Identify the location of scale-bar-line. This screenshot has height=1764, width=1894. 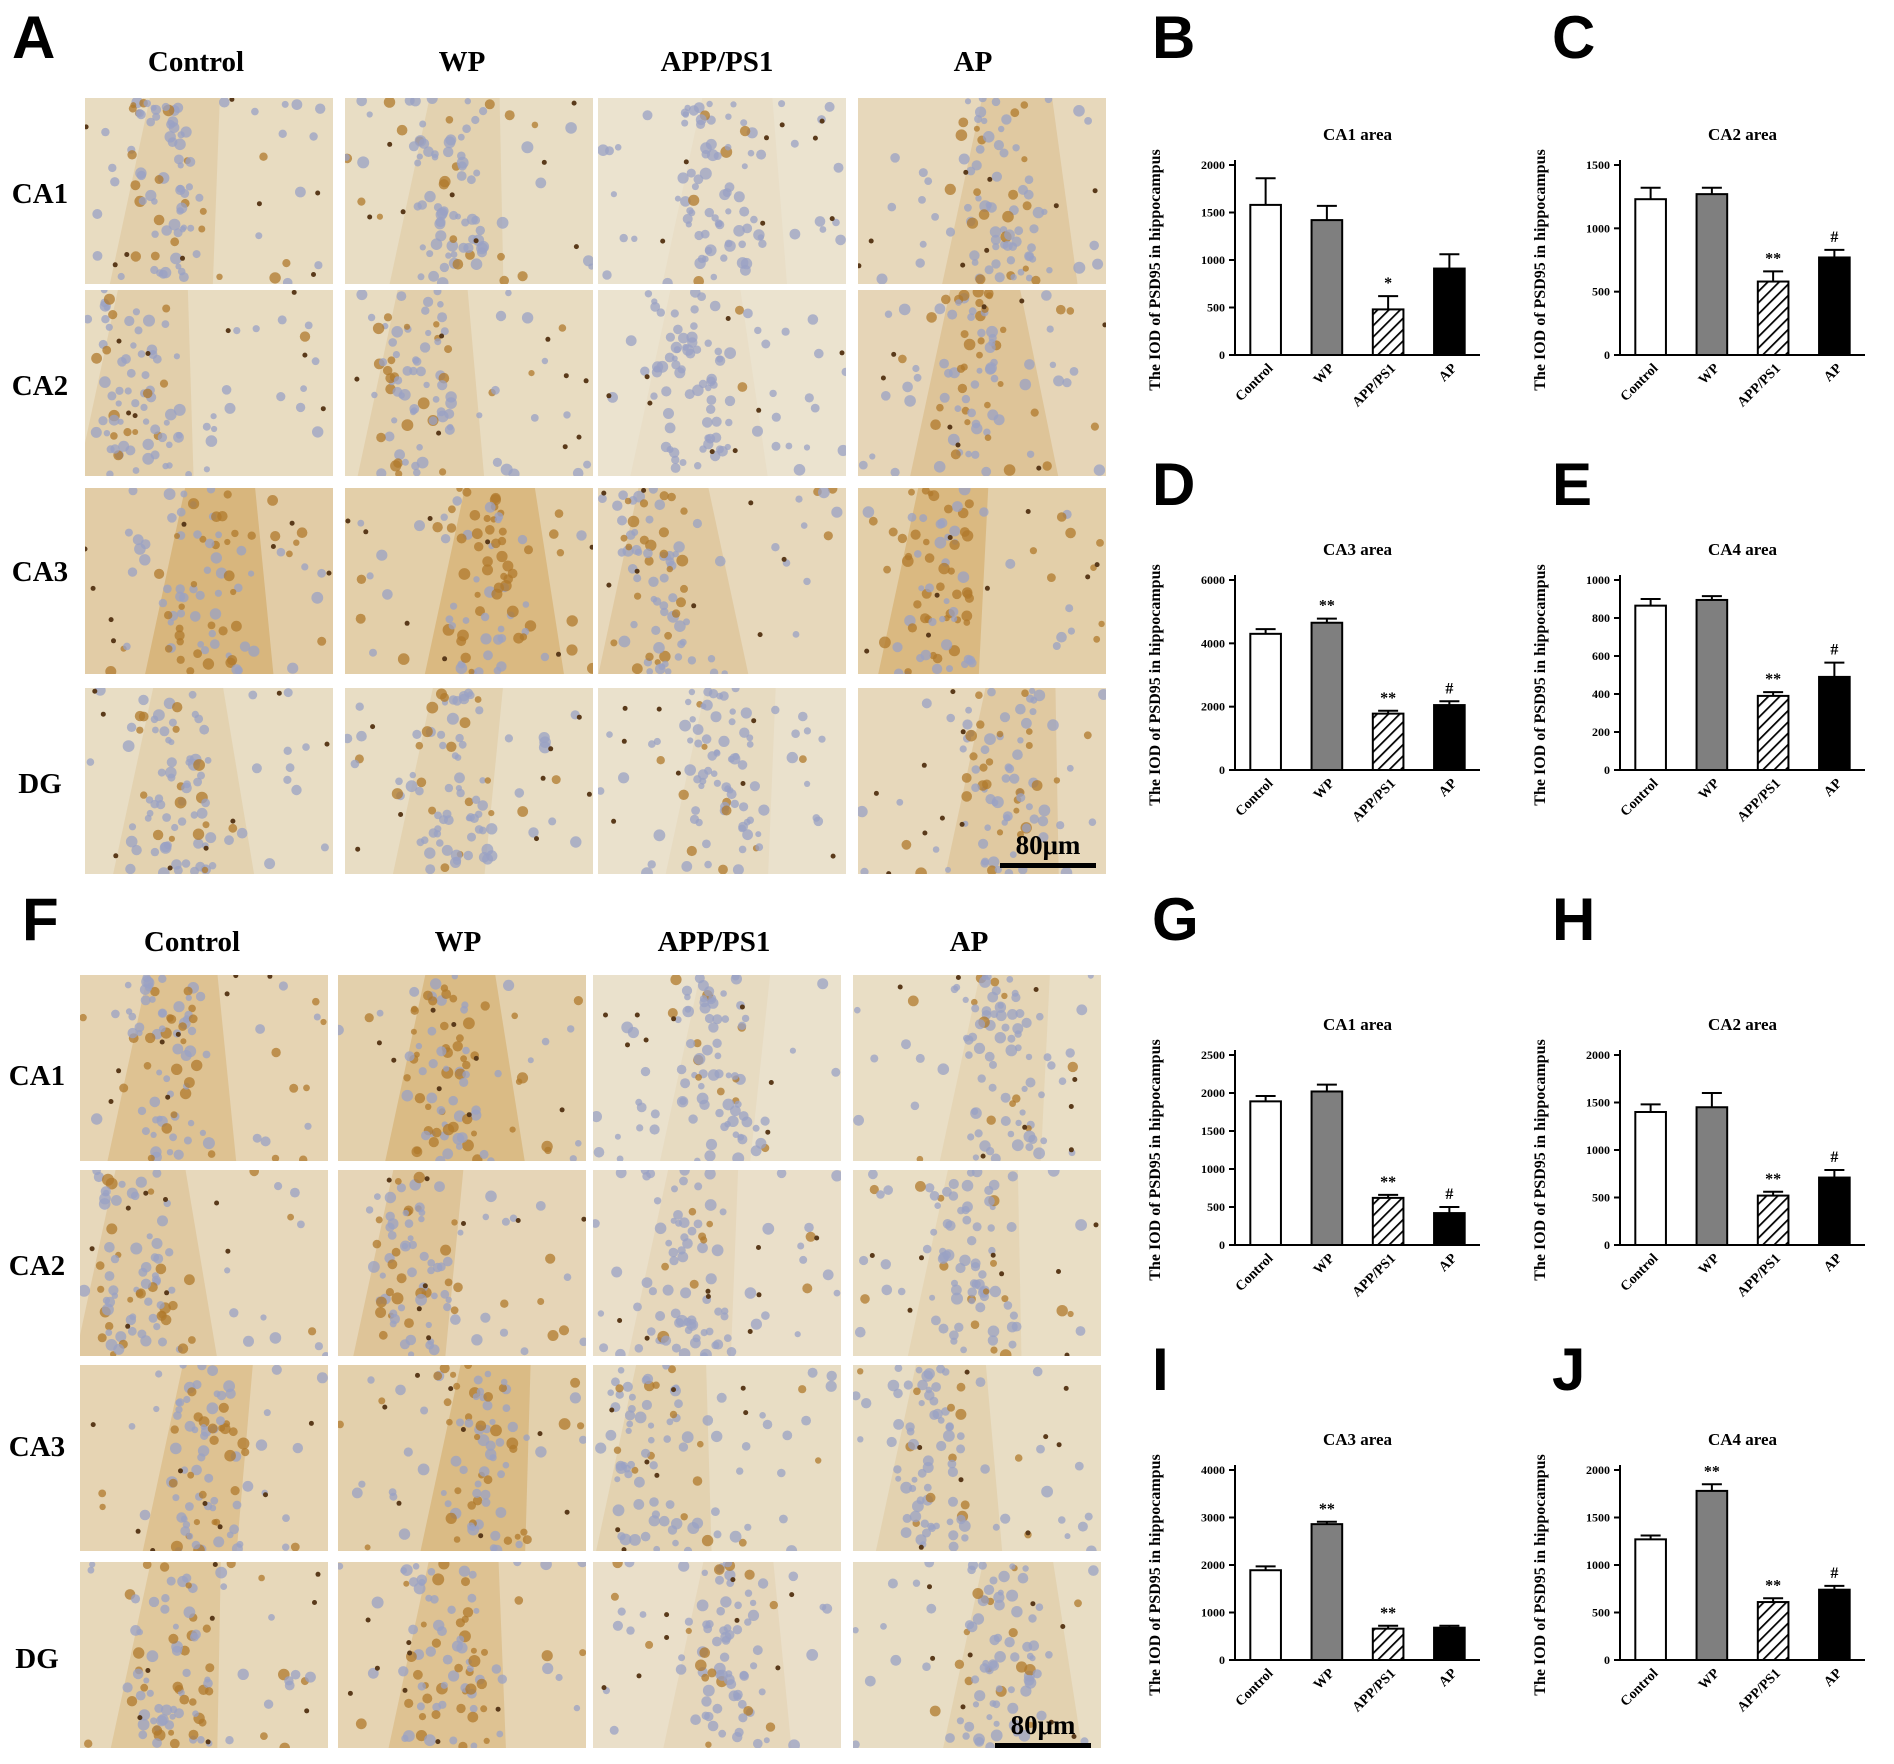
(1043, 1745).